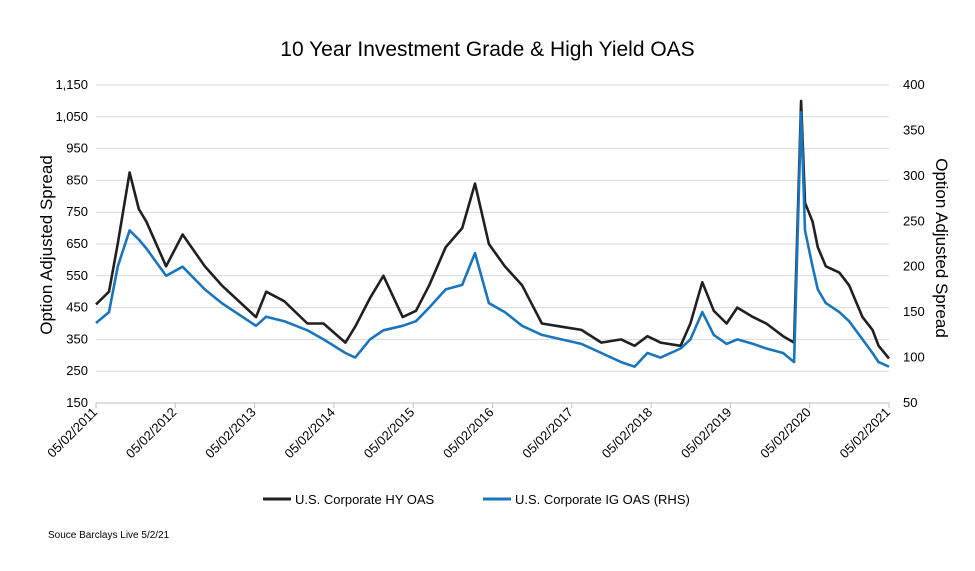 Image resolution: width=975 pixels, height=571 pixels. What do you see at coordinates (77, 179) in the screenshot?
I see `left-tick-label: 850` at bounding box center [77, 179].